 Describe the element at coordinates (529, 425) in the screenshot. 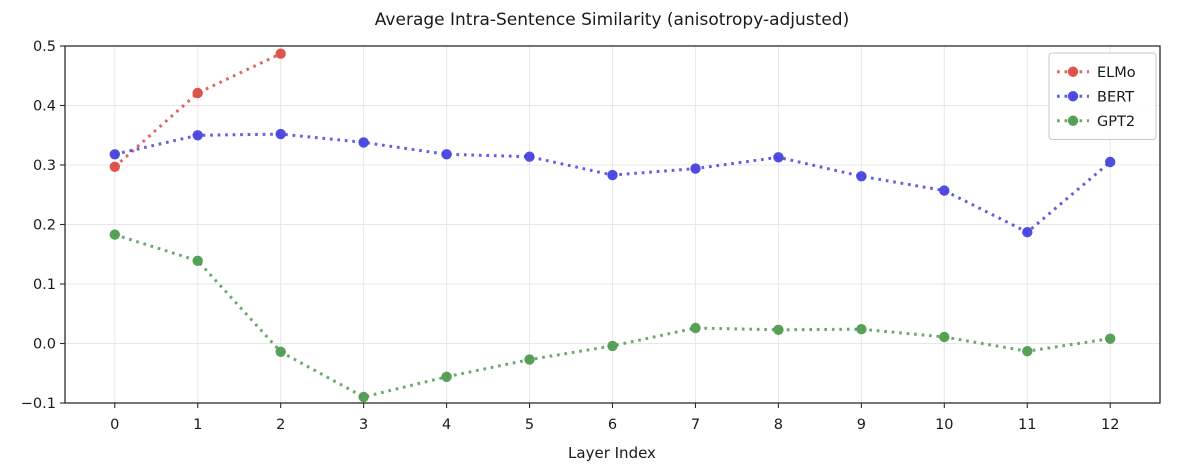

I see `x-tick-label: 5` at that location.